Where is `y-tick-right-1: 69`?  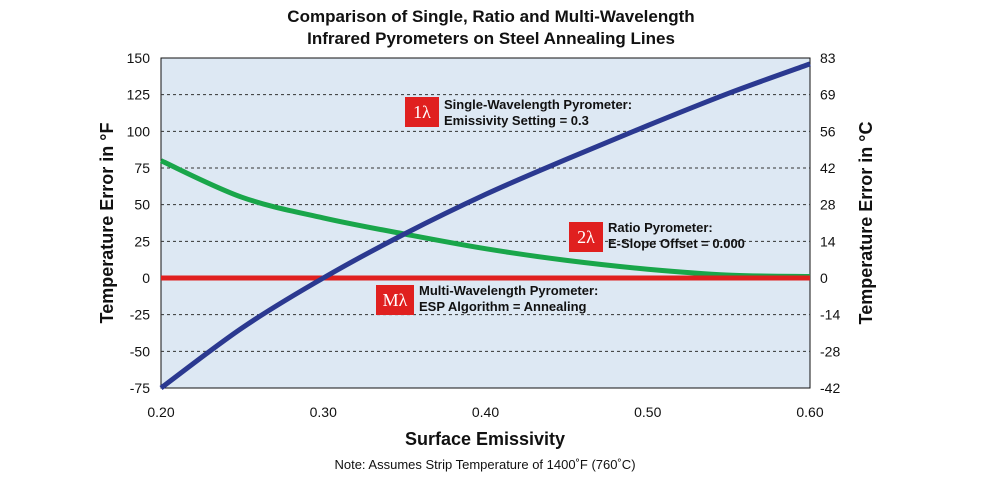 y-tick-right-1: 69 is located at coordinates (828, 95).